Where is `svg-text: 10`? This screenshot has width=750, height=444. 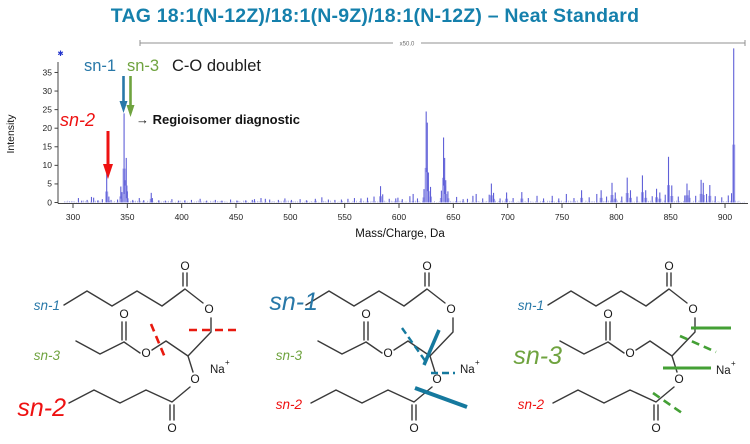 svg-text: 10 is located at coordinates (48, 165).